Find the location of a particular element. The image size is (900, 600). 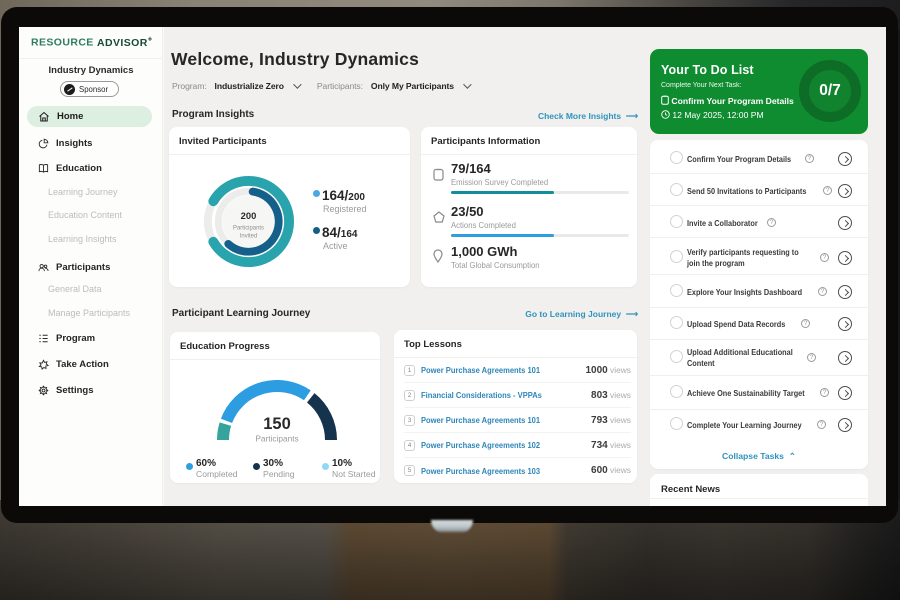

svg-text: 150 is located at coordinates (277, 424).